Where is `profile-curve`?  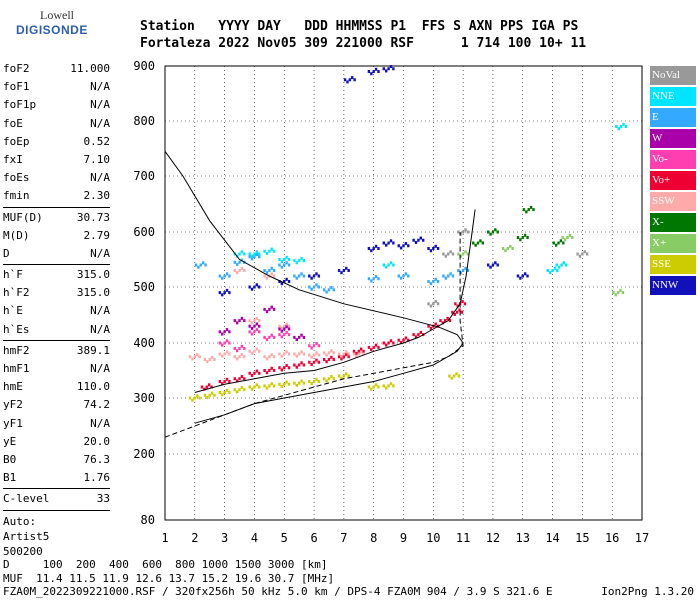
profile-curve is located at coordinates (335, 301).